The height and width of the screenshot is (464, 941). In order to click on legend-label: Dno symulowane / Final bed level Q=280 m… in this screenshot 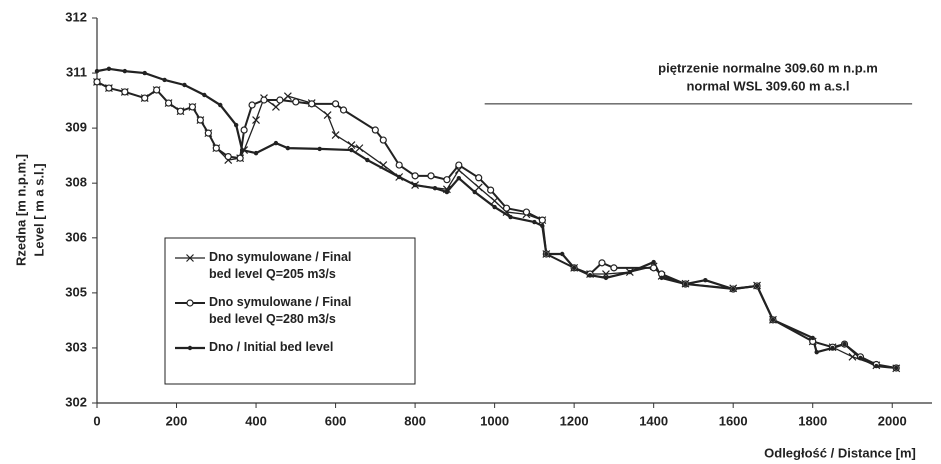, I will do `click(280, 310)`.